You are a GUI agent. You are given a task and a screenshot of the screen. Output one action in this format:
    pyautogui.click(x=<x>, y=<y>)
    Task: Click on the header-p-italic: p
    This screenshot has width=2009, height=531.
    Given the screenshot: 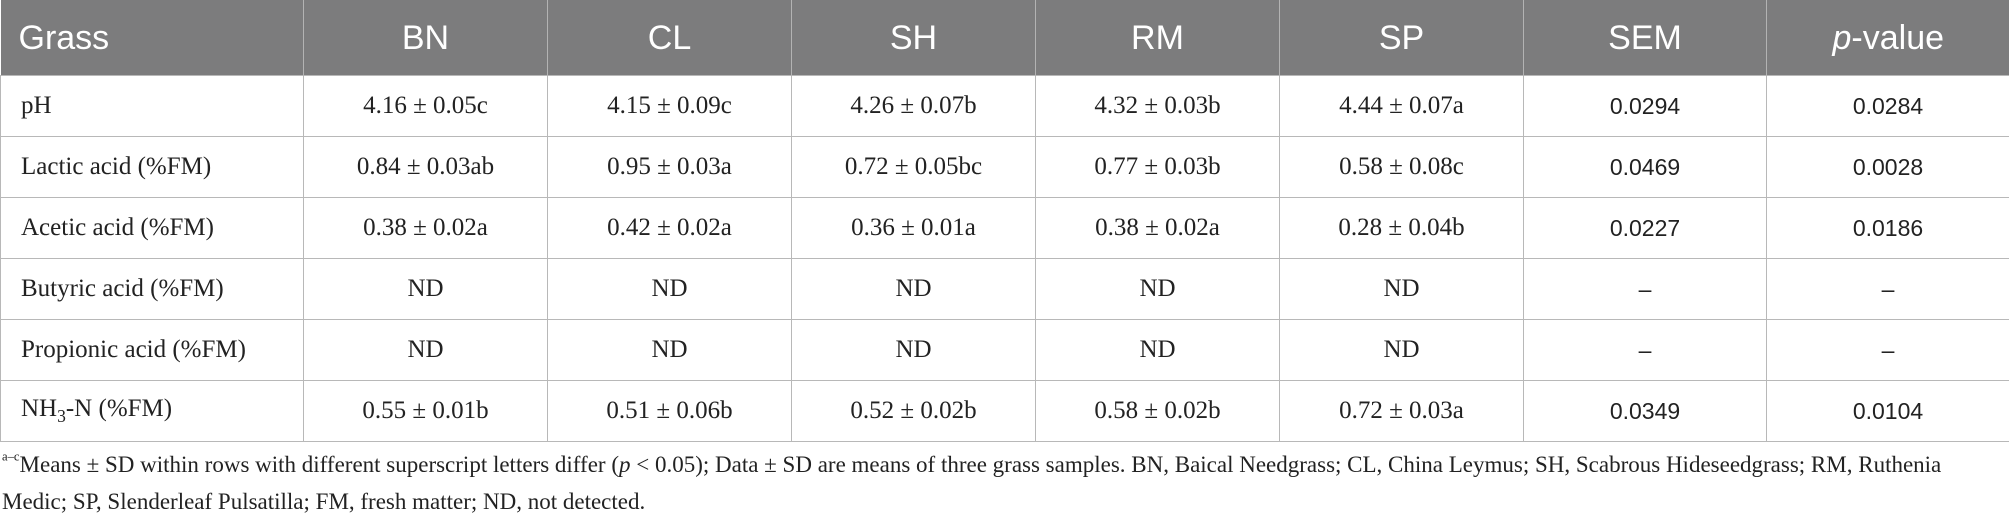 What is the action you would take?
    pyautogui.click(x=1842, y=37)
    